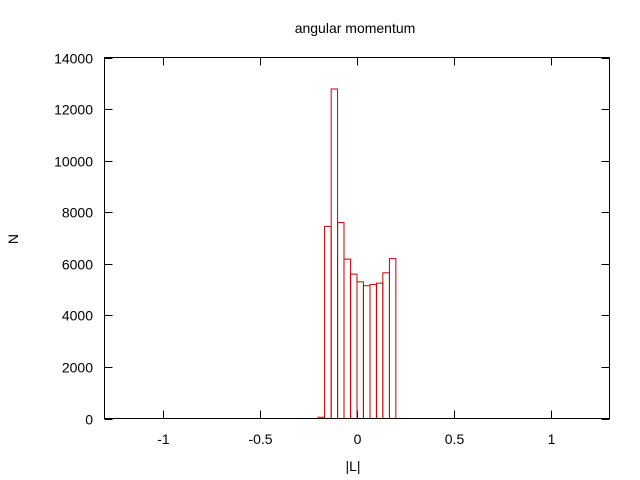  I want to click on y-tick-label: 8000, so click(77, 213).